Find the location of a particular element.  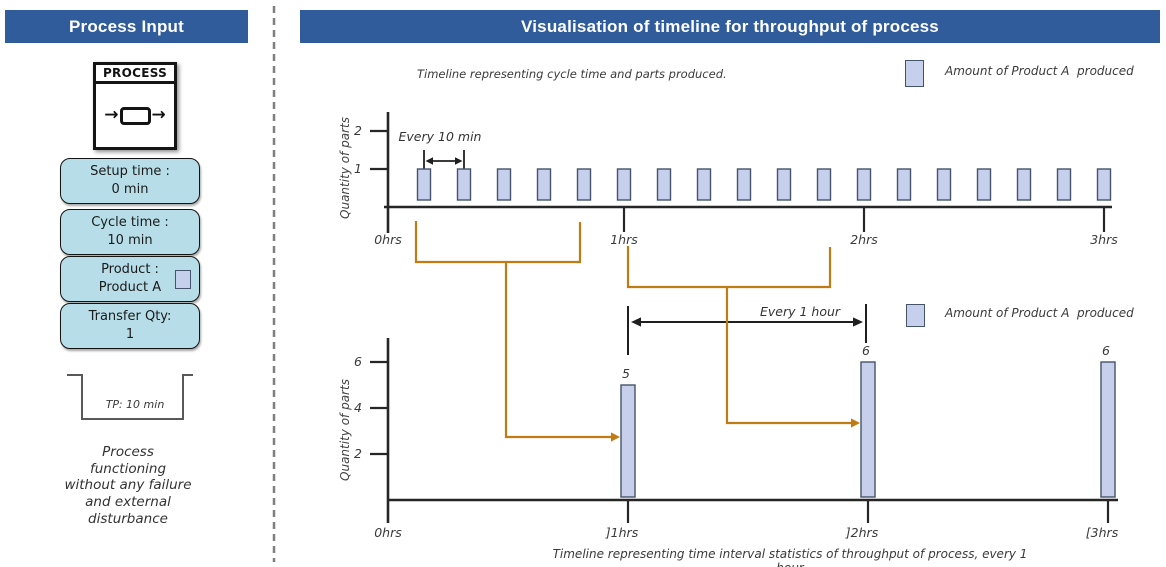

top-x-tick-label: 2hrs is located at coordinates (864, 239).